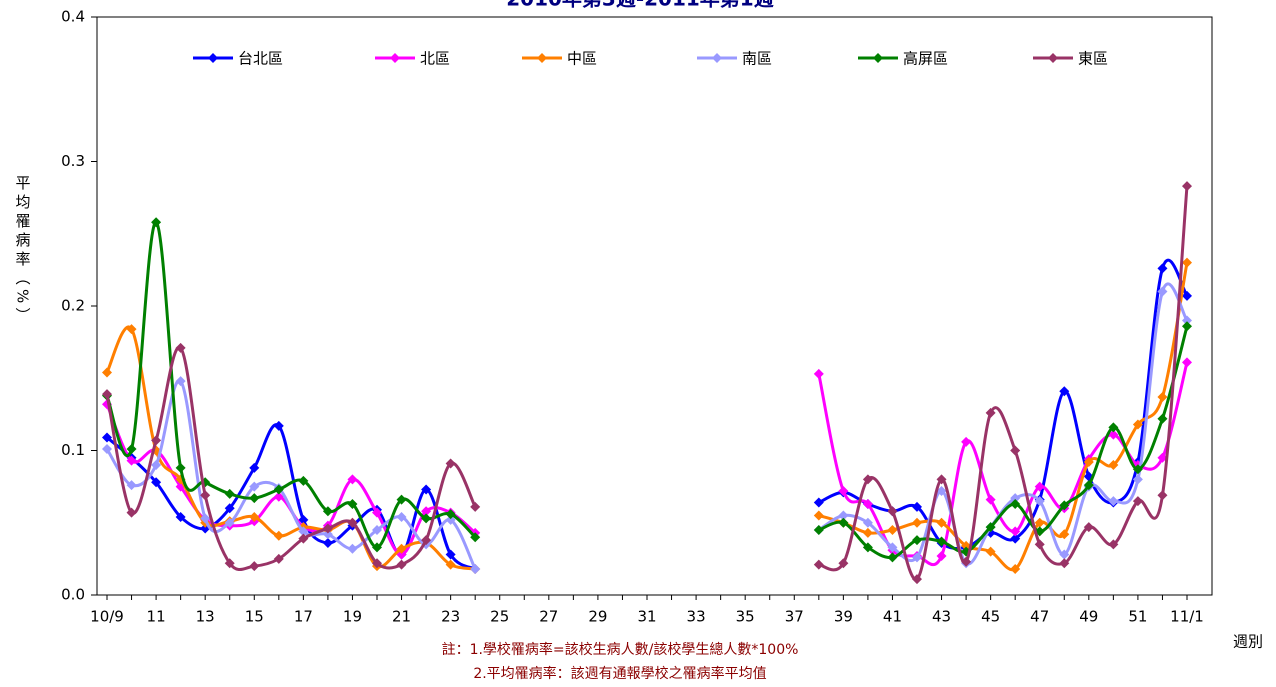  What do you see at coordinates (1088, 617) in the screenshot?
I see `x-tick-label: 49` at bounding box center [1088, 617].